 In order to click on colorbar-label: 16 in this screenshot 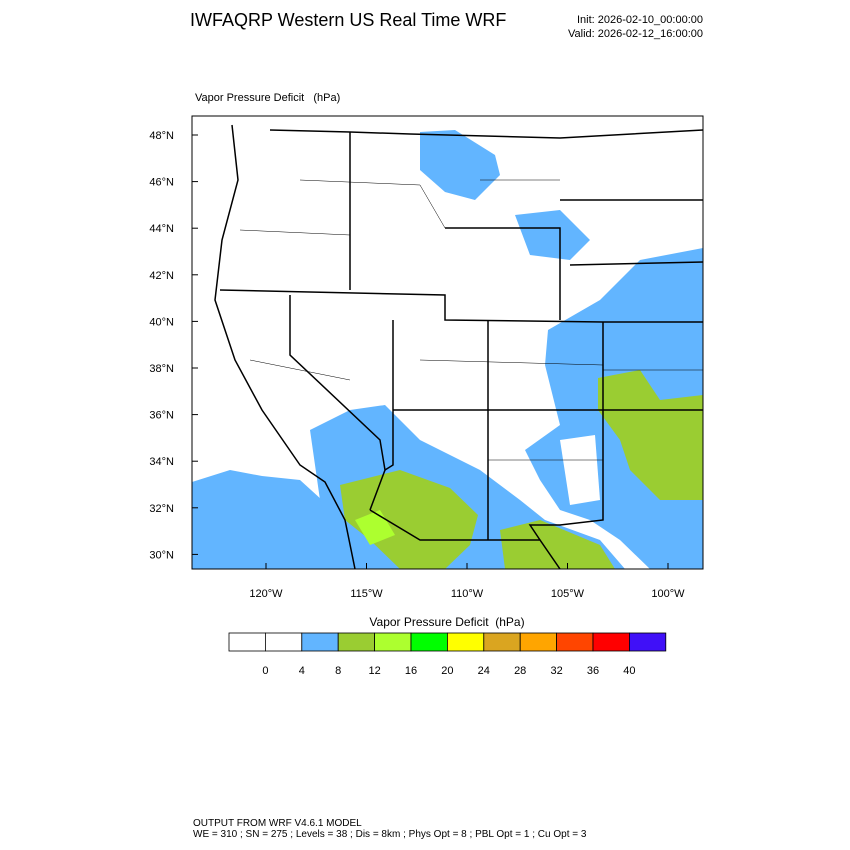, I will do `click(411, 671)`.